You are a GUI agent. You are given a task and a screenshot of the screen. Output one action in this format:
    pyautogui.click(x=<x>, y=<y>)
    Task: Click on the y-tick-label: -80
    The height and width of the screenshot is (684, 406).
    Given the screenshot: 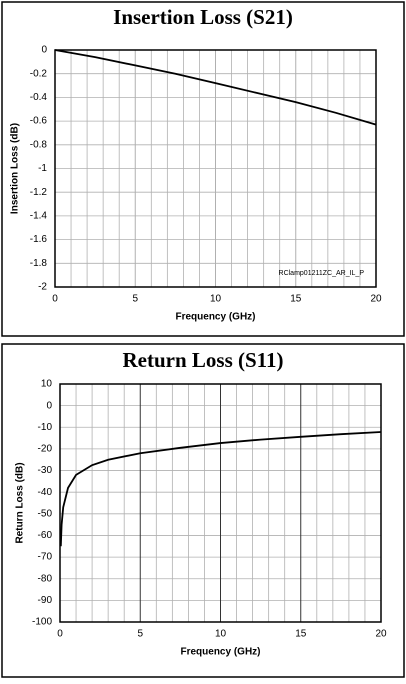 What is the action you would take?
    pyautogui.click(x=45, y=578)
    